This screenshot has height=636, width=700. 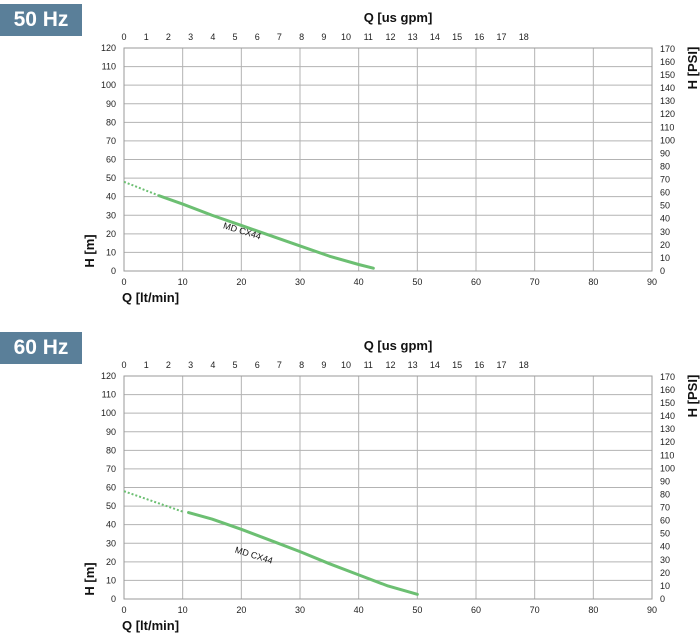 I want to click on y-right-tick-label: 170, so click(x=667, y=377).